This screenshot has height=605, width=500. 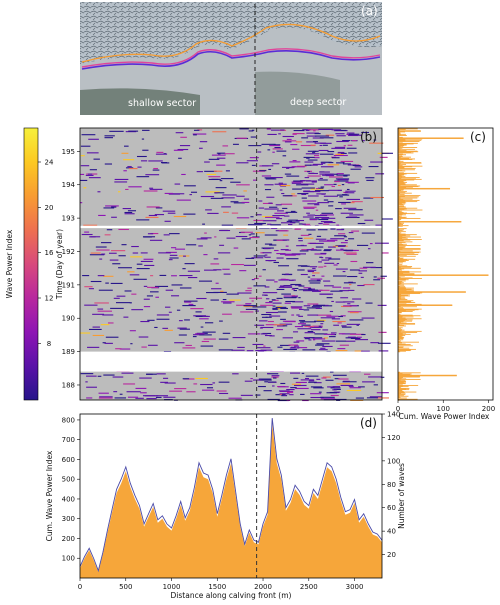 I want to click on area-xtick-label: 500, so click(x=125, y=587).